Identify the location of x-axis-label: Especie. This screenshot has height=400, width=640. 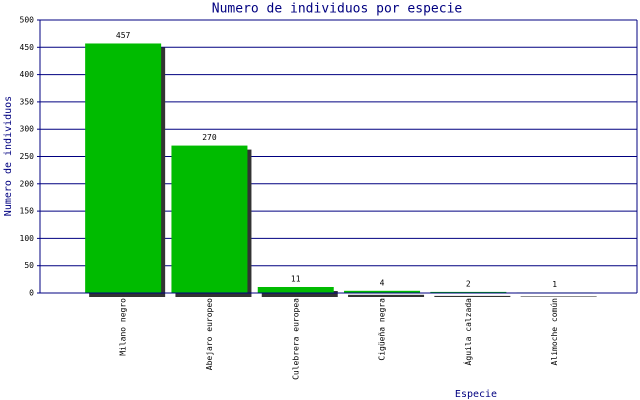
(476, 394).